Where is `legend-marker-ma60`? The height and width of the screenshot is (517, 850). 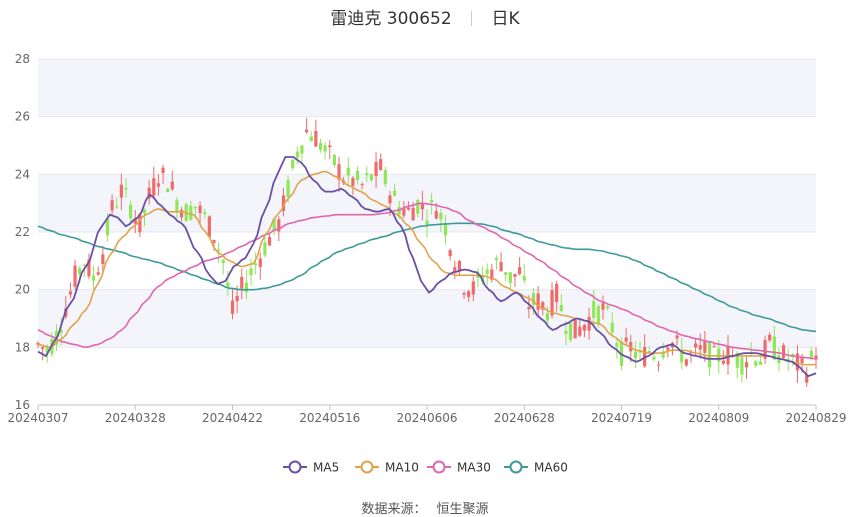
legend-marker-ma60 is located at coordinates (516, 467).